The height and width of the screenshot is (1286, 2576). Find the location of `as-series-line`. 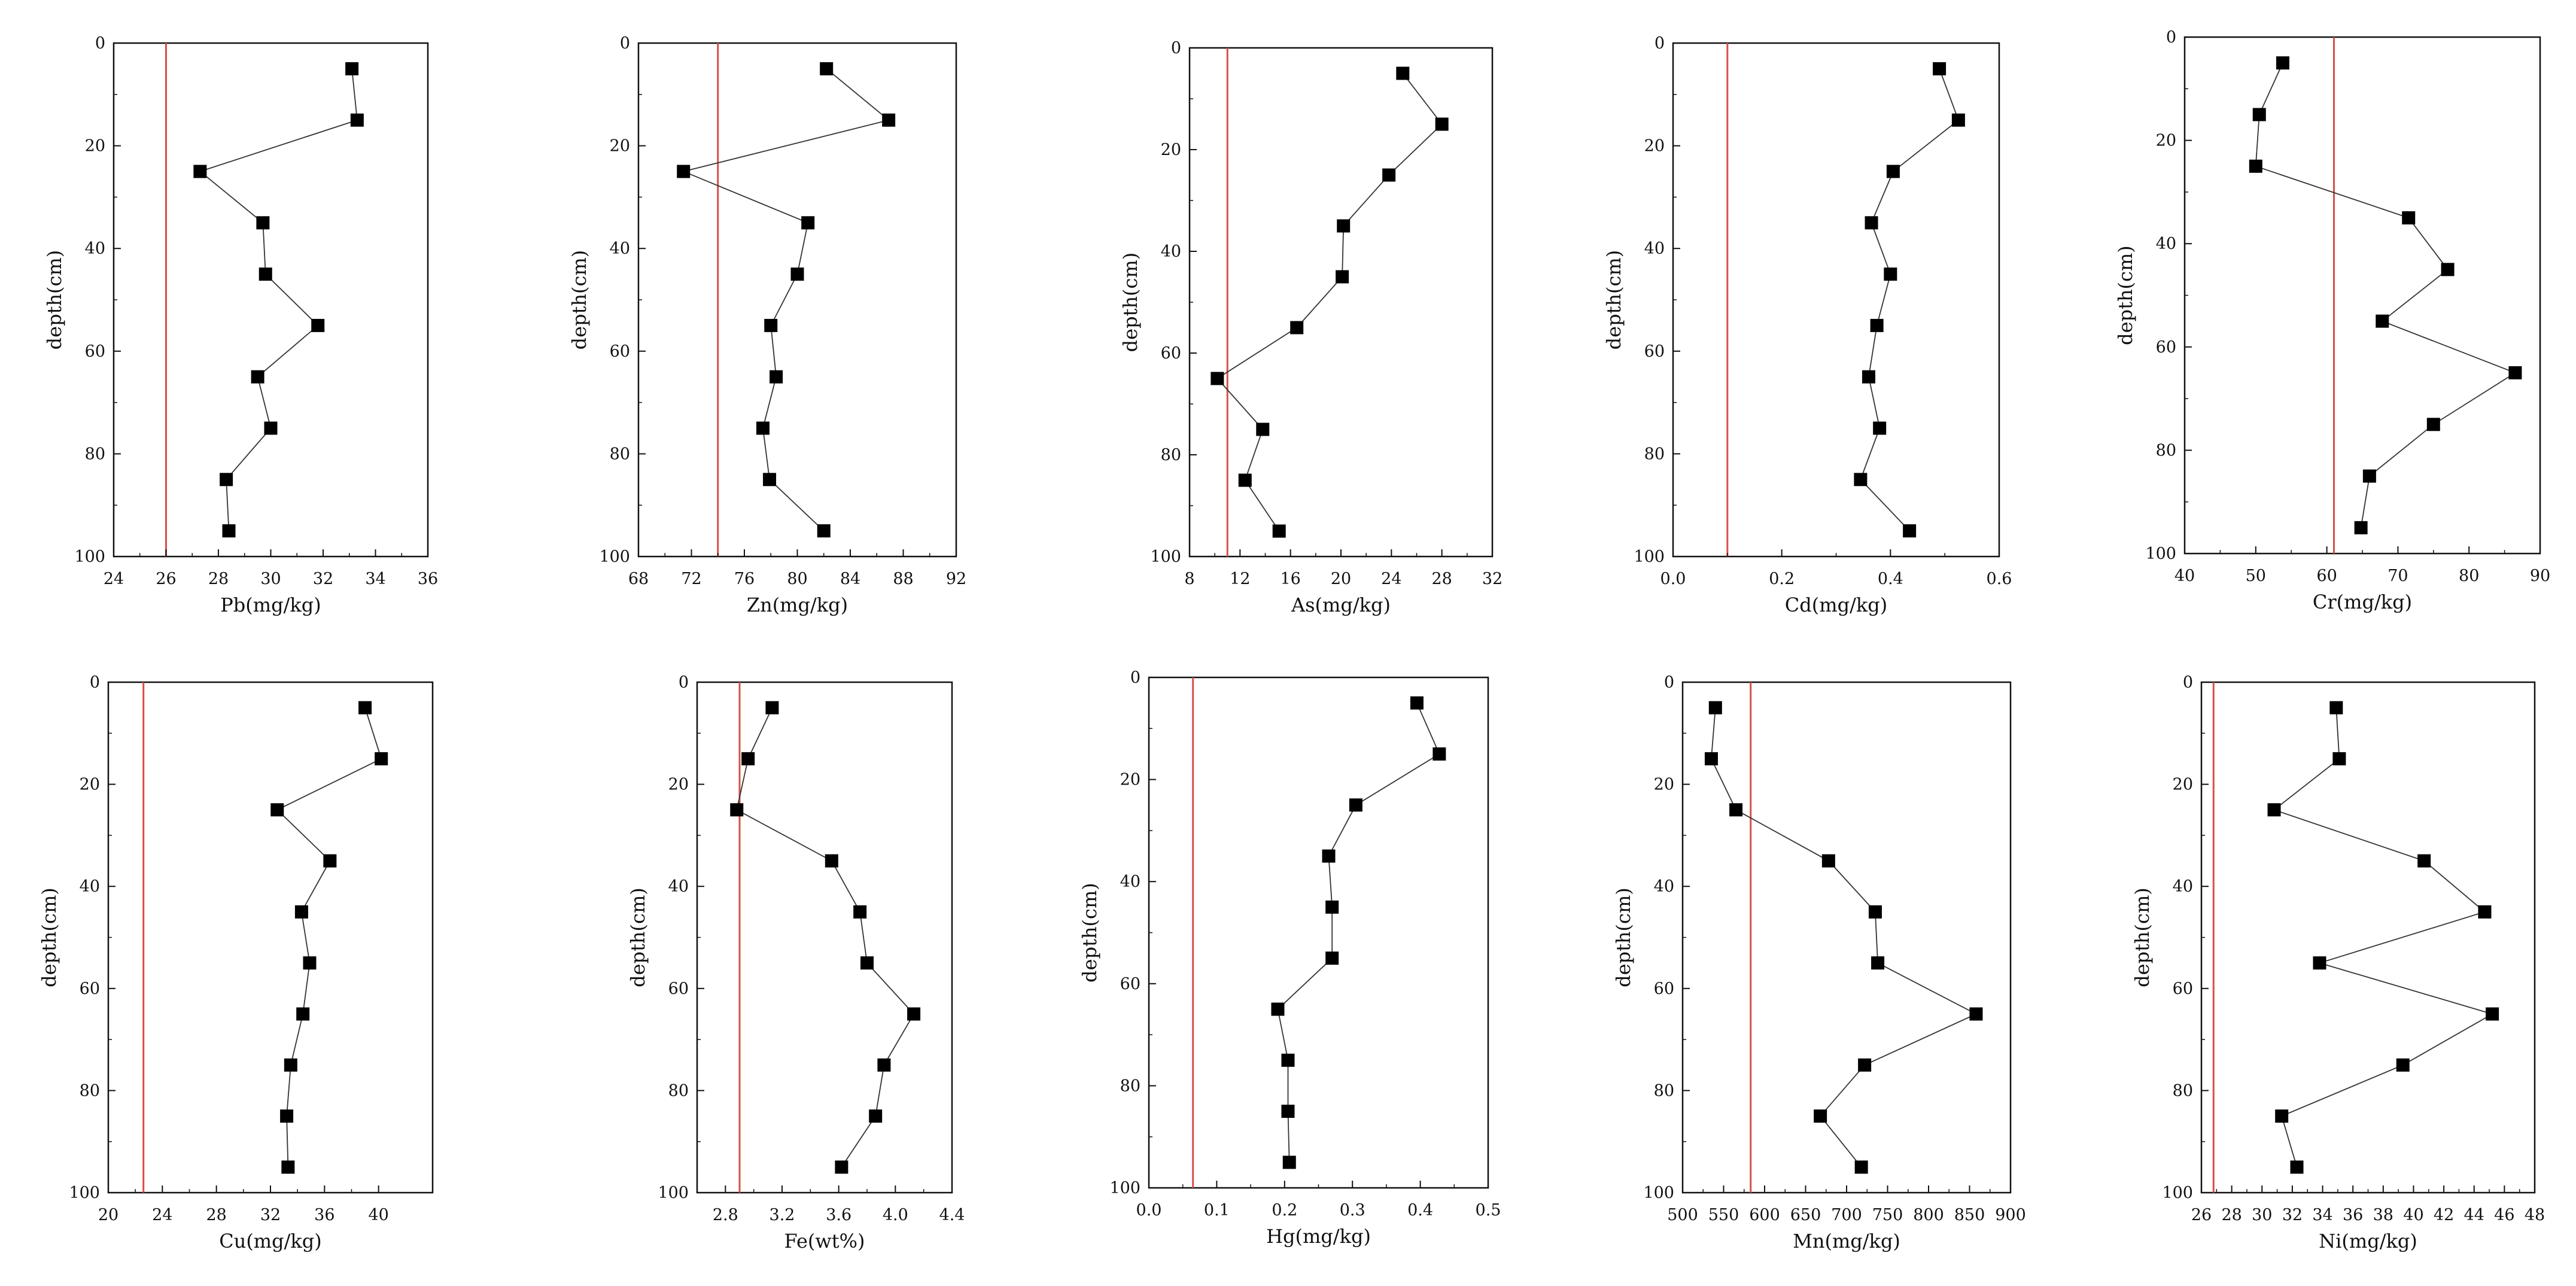

as-series-line is located at coordinates (1329, 302).